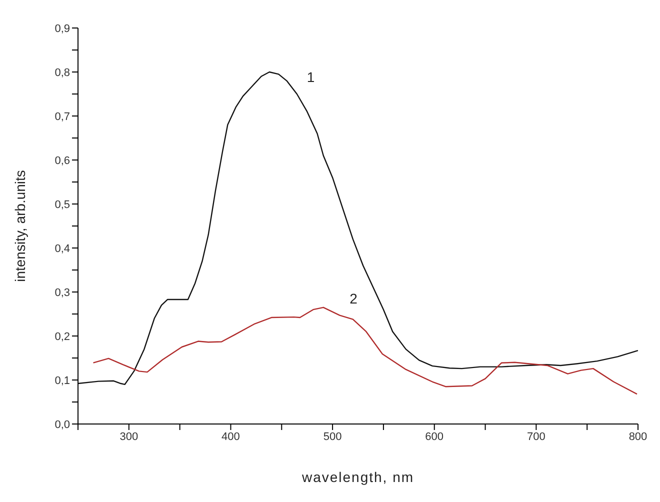  Describe the element at coordinates (231, 436) in the screenshot. I see `x-tick-label: 400` at that location.